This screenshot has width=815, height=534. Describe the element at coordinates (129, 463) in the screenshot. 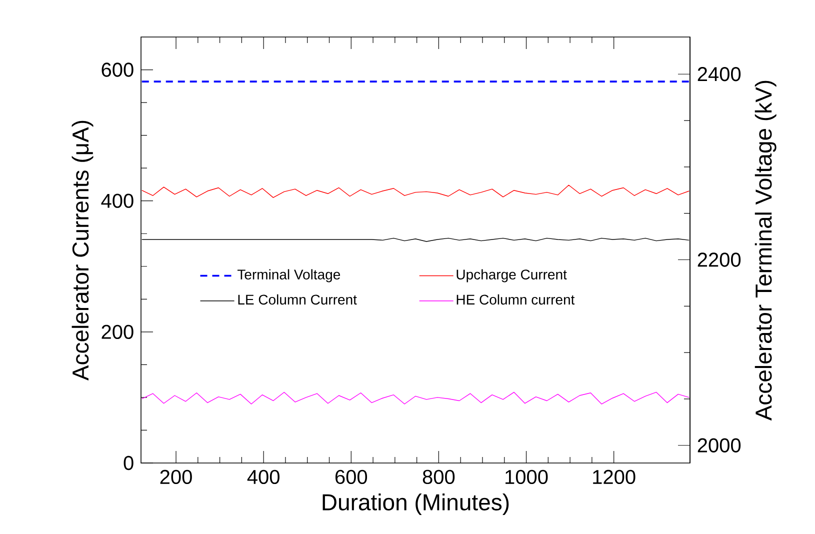

I see `y-tick-label: 0` at that location.